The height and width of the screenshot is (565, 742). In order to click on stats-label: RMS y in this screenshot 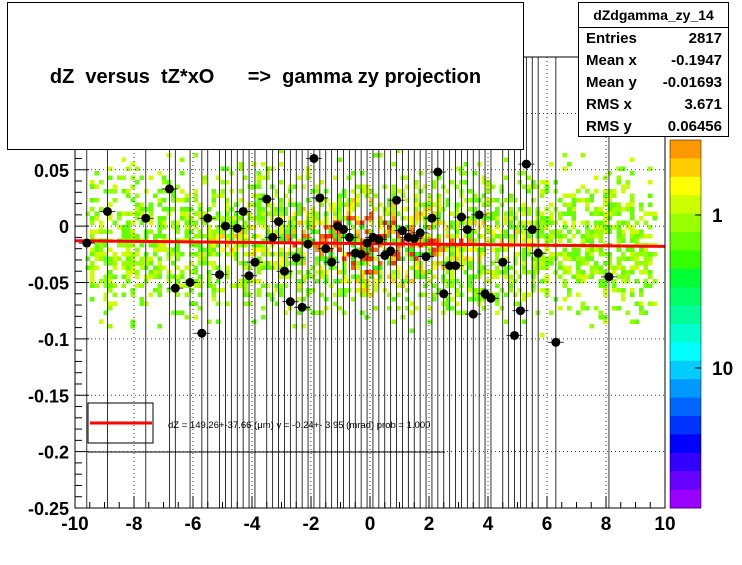, I will do `click(609, 126)`.